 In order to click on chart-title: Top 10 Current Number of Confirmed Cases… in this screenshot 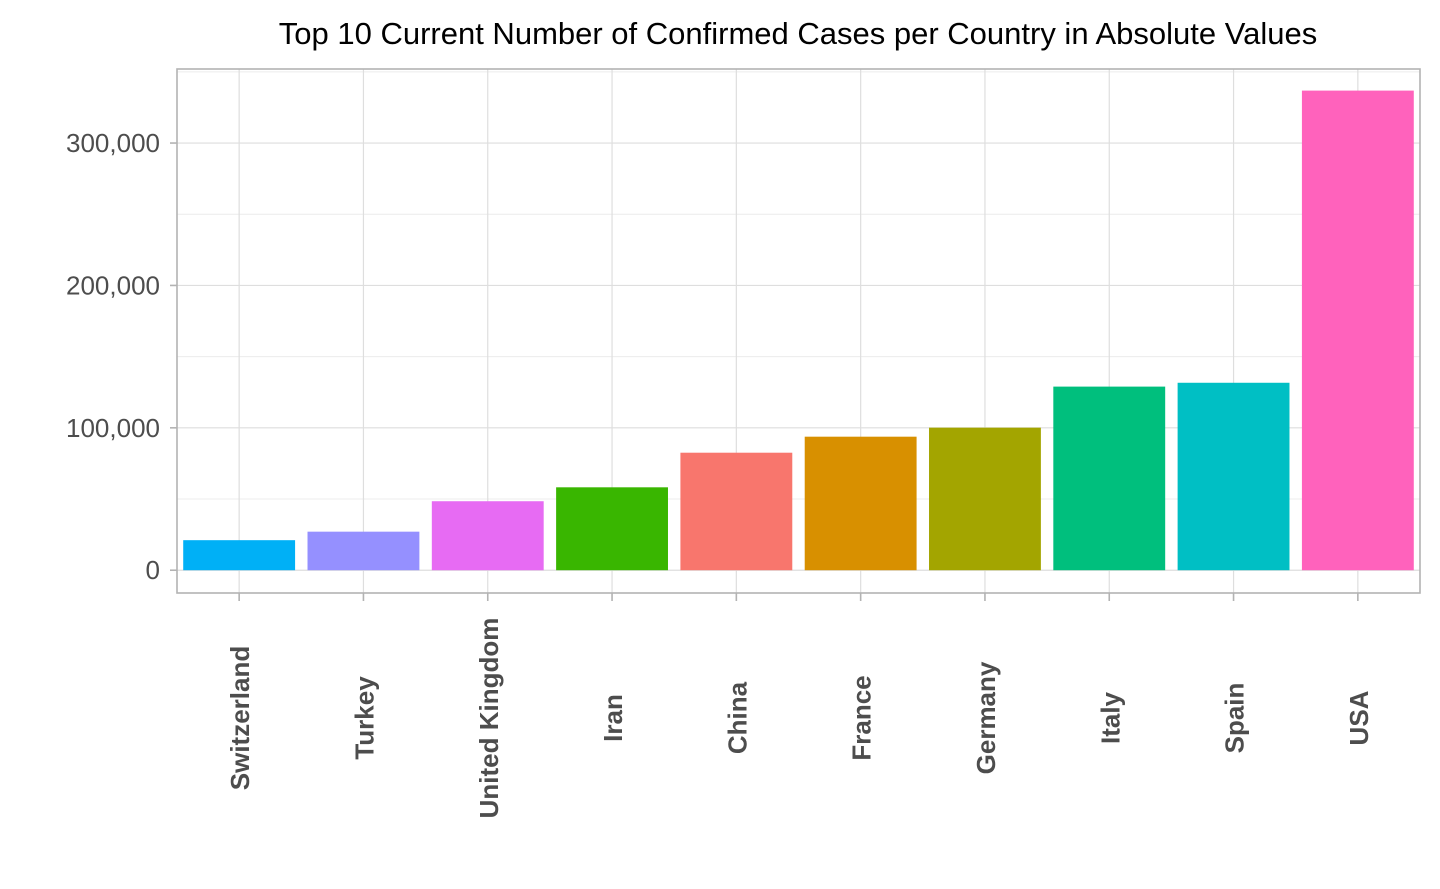, I will do `click(798, 33)`.